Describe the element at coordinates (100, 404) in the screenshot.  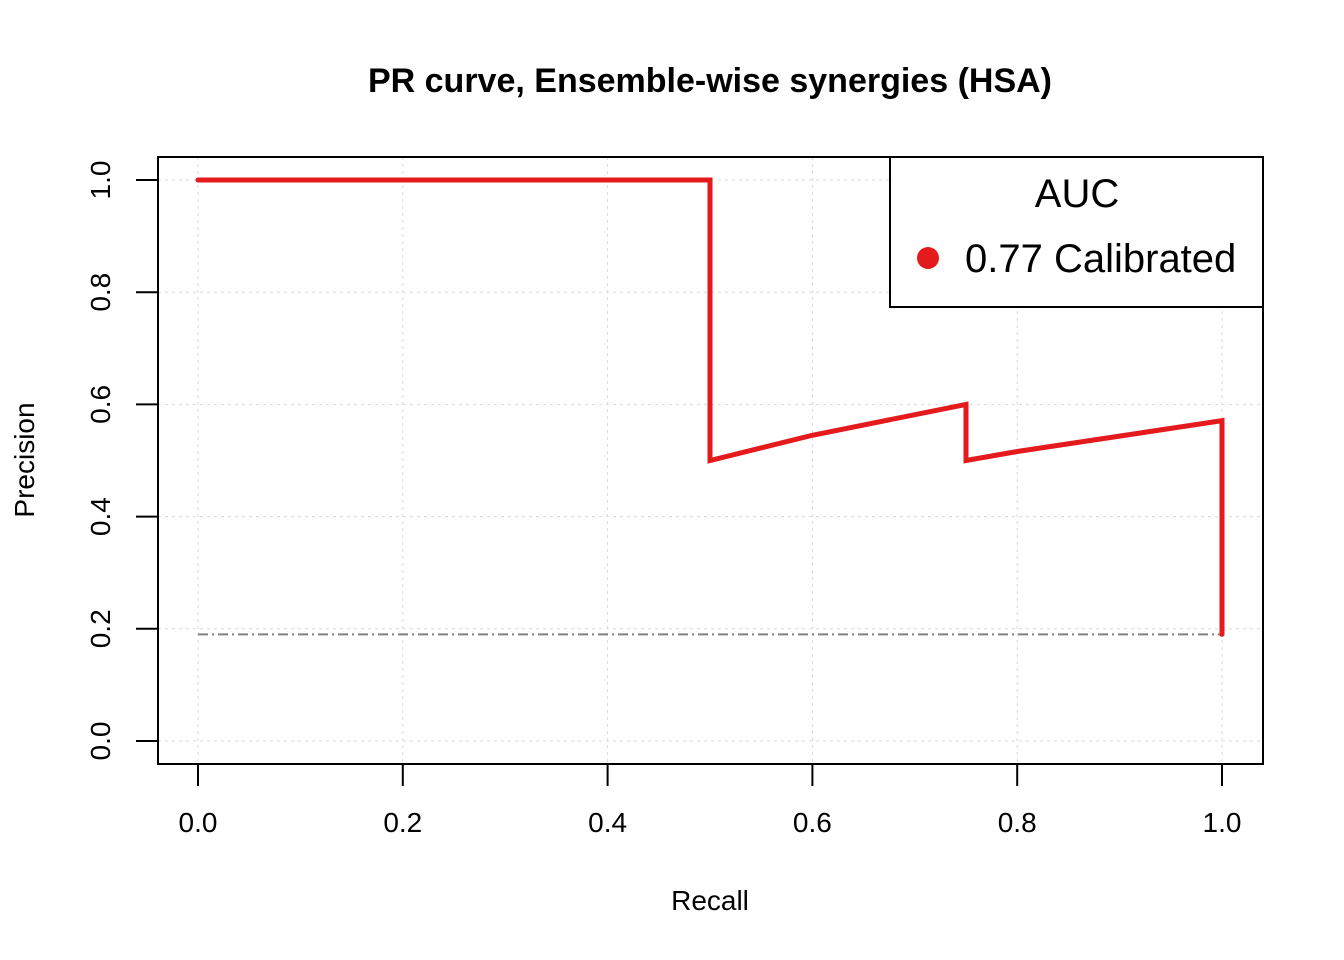
I see `y-tick-label: 0.6` at that location.